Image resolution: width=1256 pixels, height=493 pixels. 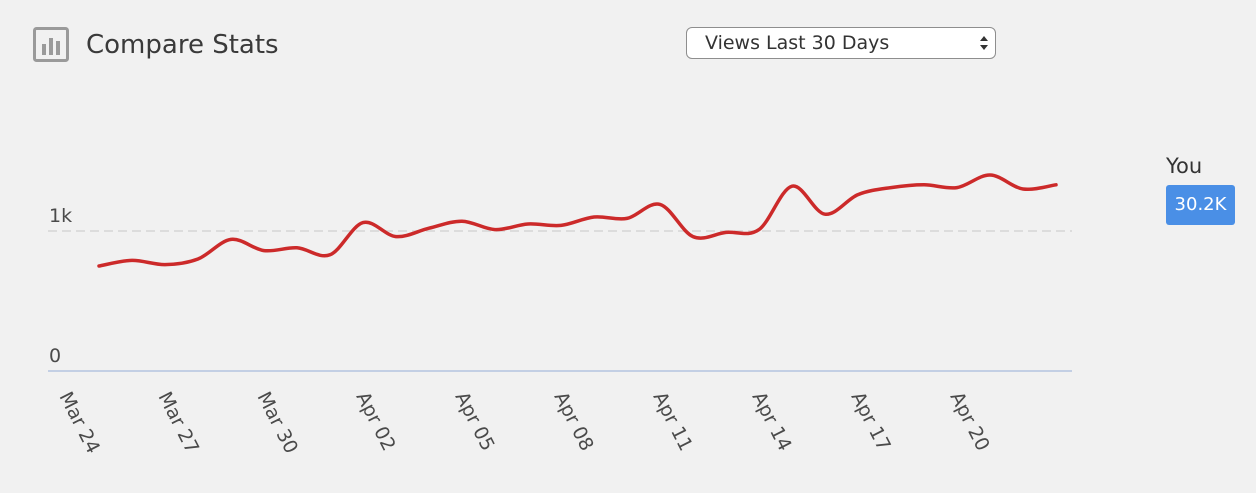 What do you see at coordinates (60, 216) in the screenshot?
I see `y-tick-label: 1k` at bounding box center [60, 216].